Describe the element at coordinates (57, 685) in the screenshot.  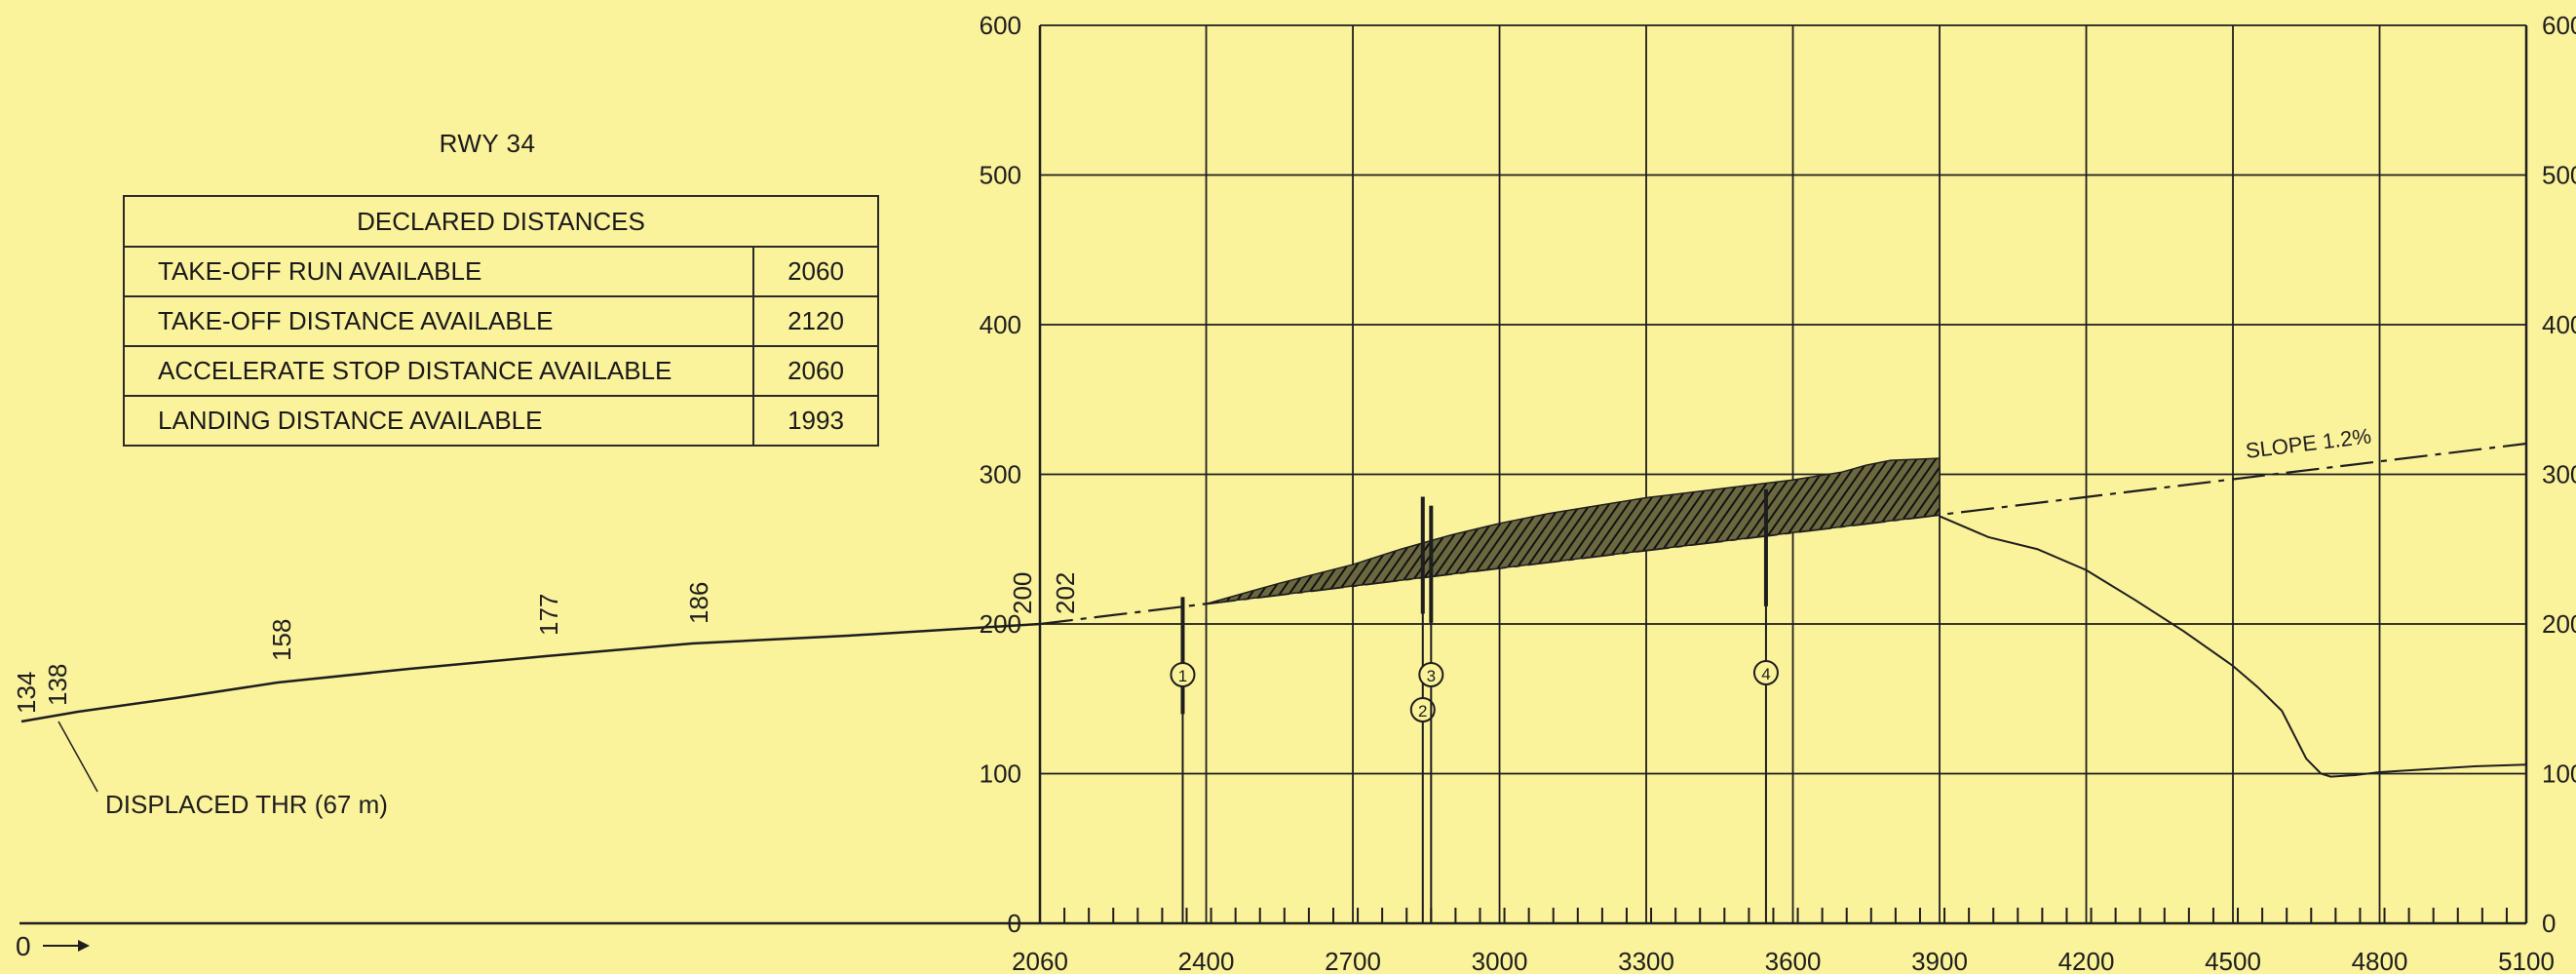
I see `chainage-label: 138` at that location.